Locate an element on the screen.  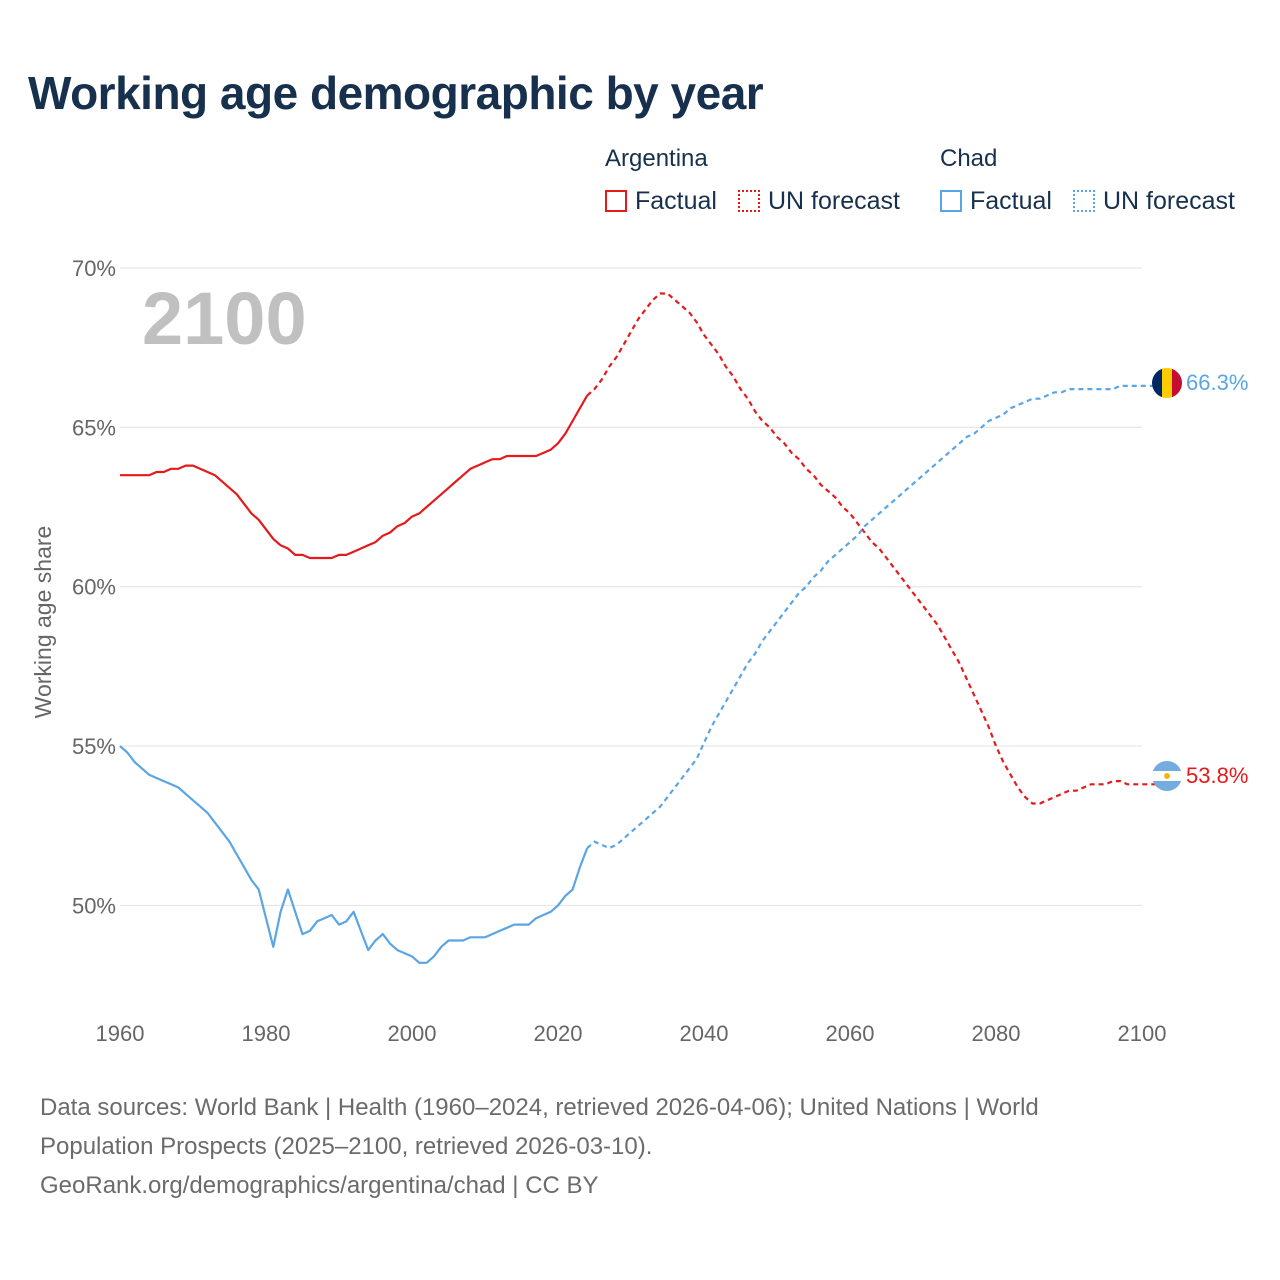
y-tick-label-50: 50% is located at coordinates (94, 905).